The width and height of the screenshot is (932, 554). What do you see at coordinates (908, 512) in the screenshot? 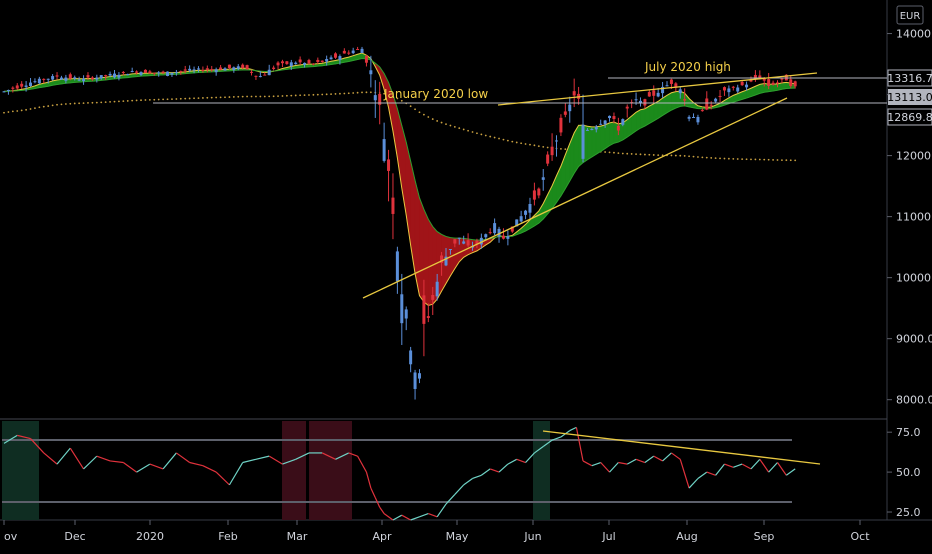
I see `osc-tick-label: 25.0` at bounding box center [908, 512].